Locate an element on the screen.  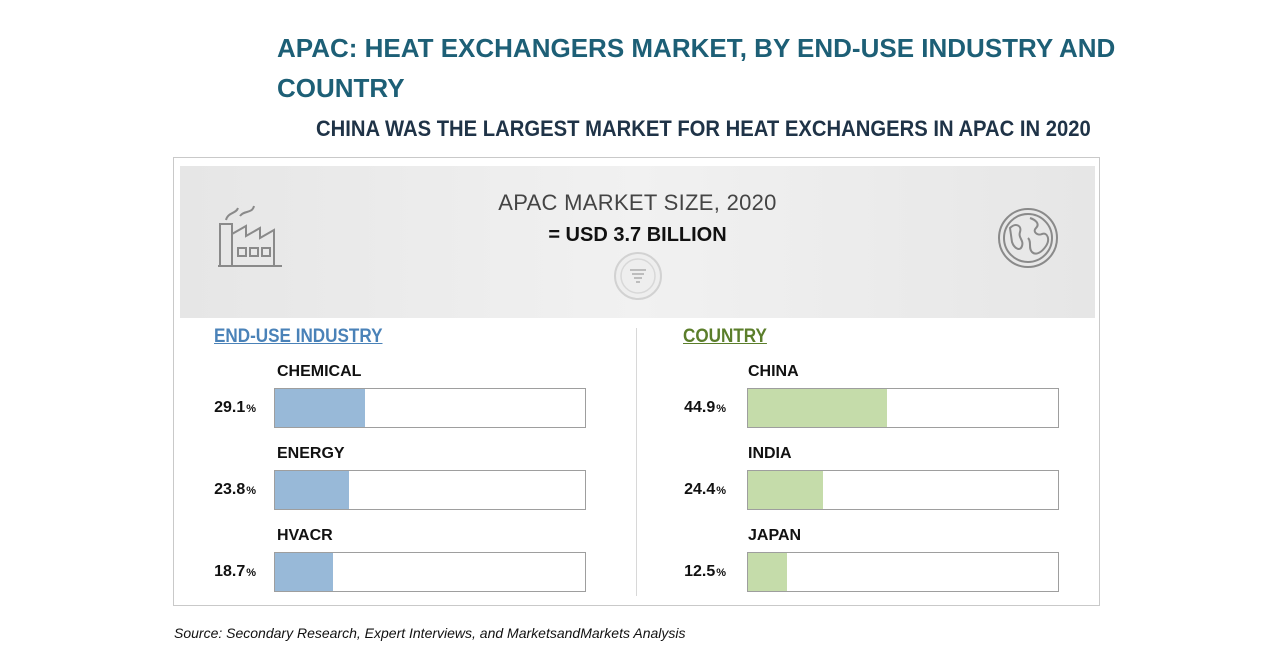
end-use-label-chemical: CHEMICAL is located at coordinates (319, 371).